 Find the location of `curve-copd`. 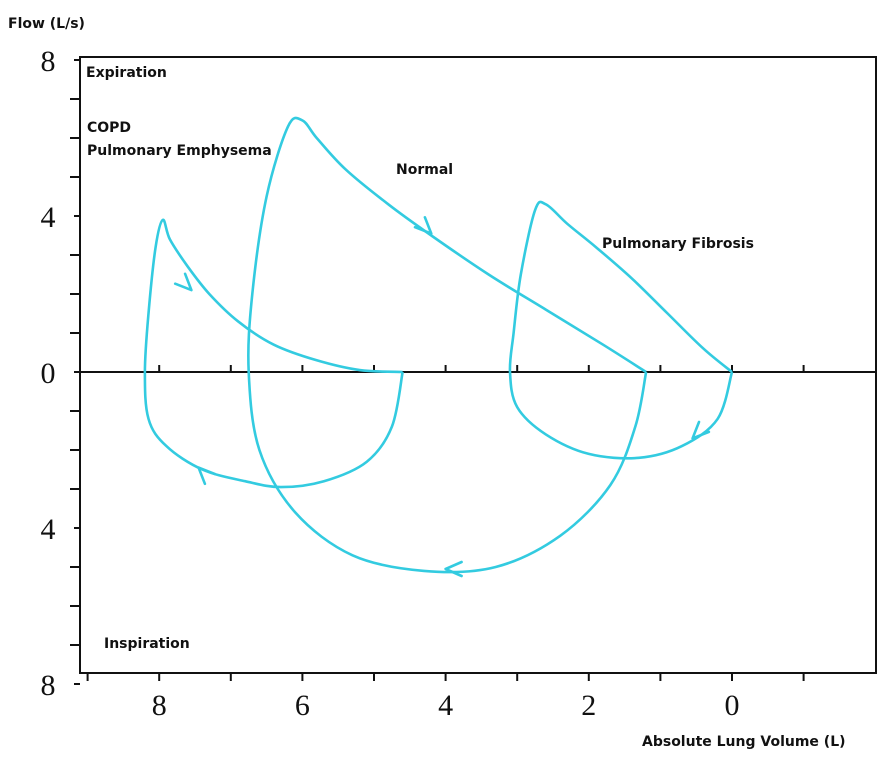

curve-copd is located at coordinates (273, 353).